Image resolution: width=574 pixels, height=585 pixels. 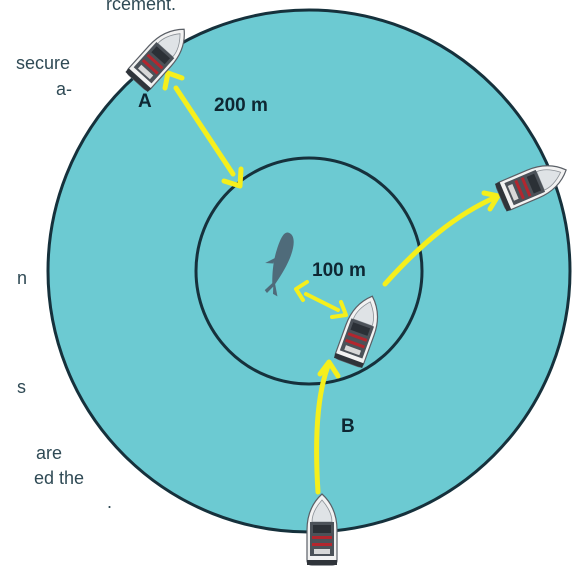 What do you see at coordinates (145, 101) in the screenshot?
I see `label-boat-a: A` at bounding box center [145, 101].